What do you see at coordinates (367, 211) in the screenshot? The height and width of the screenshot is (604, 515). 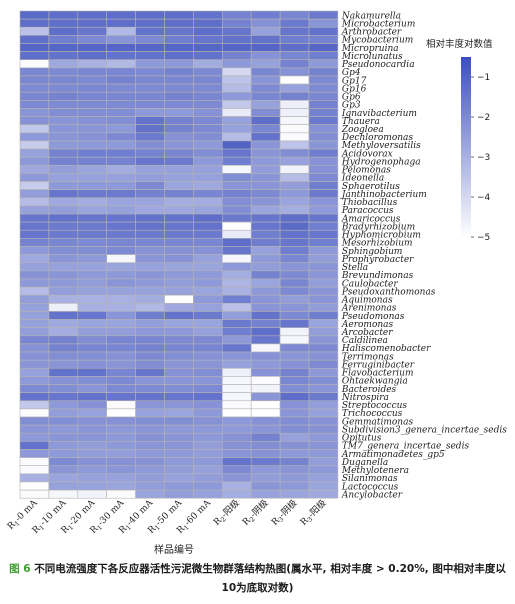 I see `row-label: Paracoccus` at bounding box center [367, 211].